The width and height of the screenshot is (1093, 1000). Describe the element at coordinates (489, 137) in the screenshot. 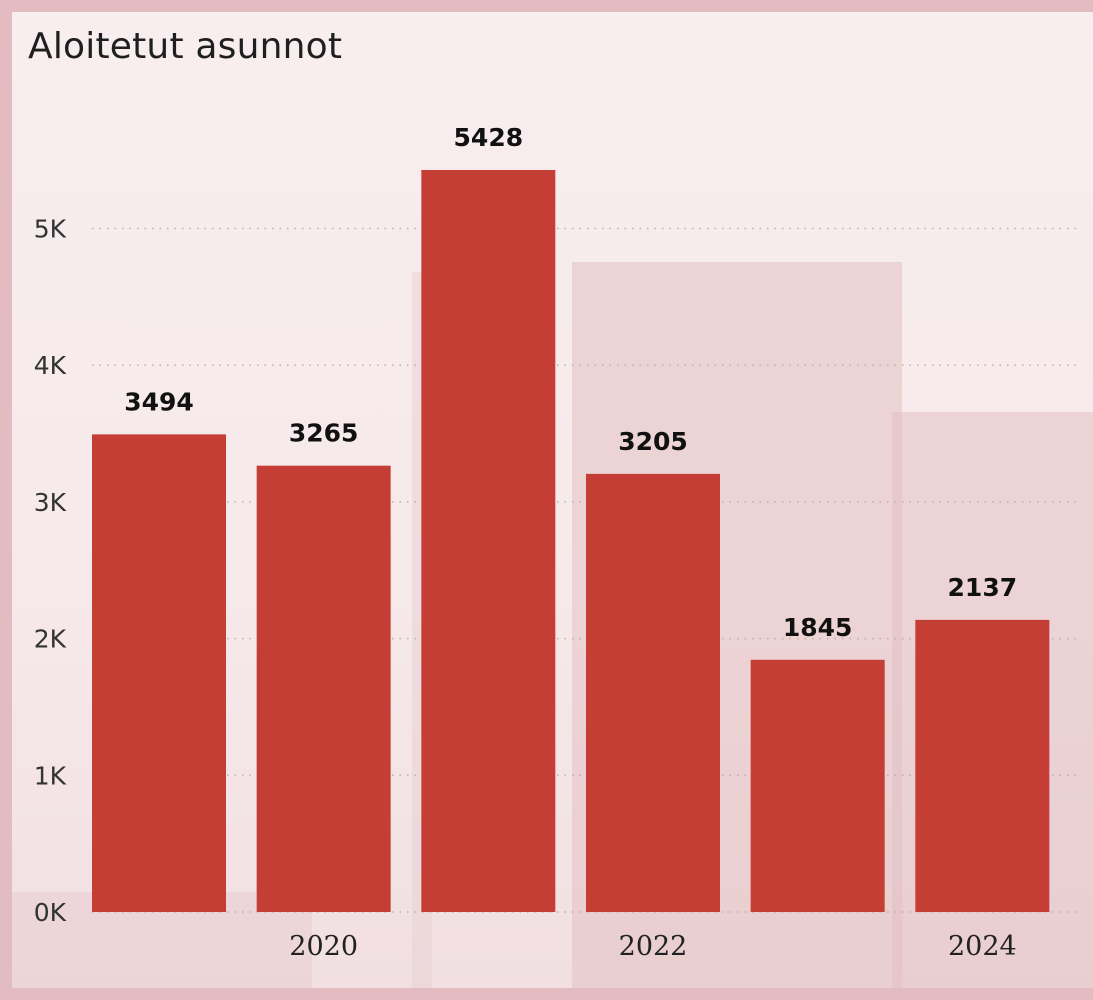

I see `data-label: 5428` at that location.